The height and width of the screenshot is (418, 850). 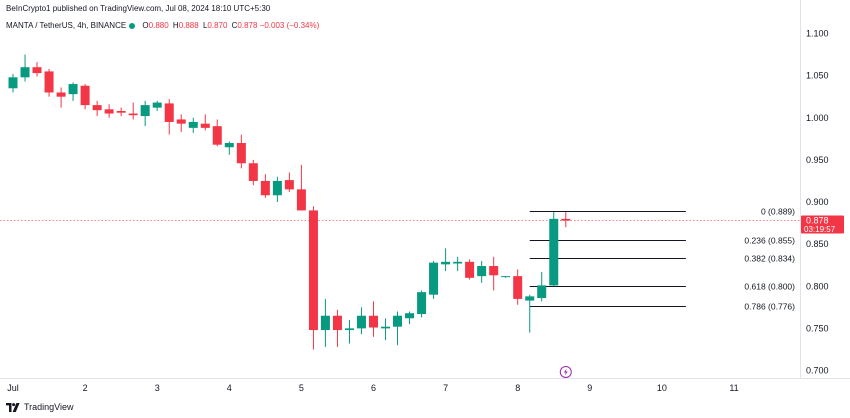 What do you see at coordinates (769, 287) in the screenshot?
I see `fib-level-label: 0.618 (0.800)` at bounding box center [769, 287].